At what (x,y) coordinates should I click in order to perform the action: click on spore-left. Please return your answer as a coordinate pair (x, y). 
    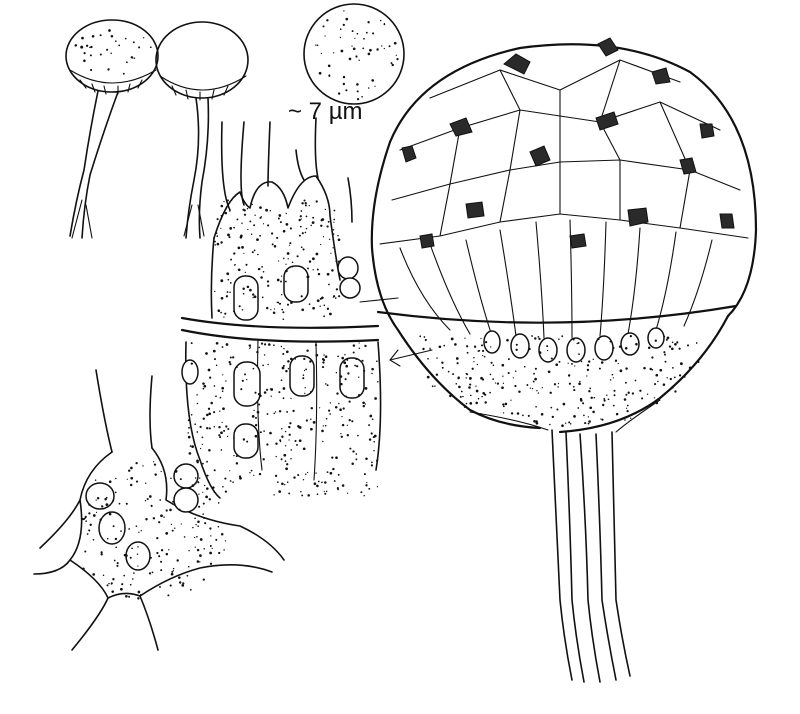
    Looking at the image, I should click on (112, 129).